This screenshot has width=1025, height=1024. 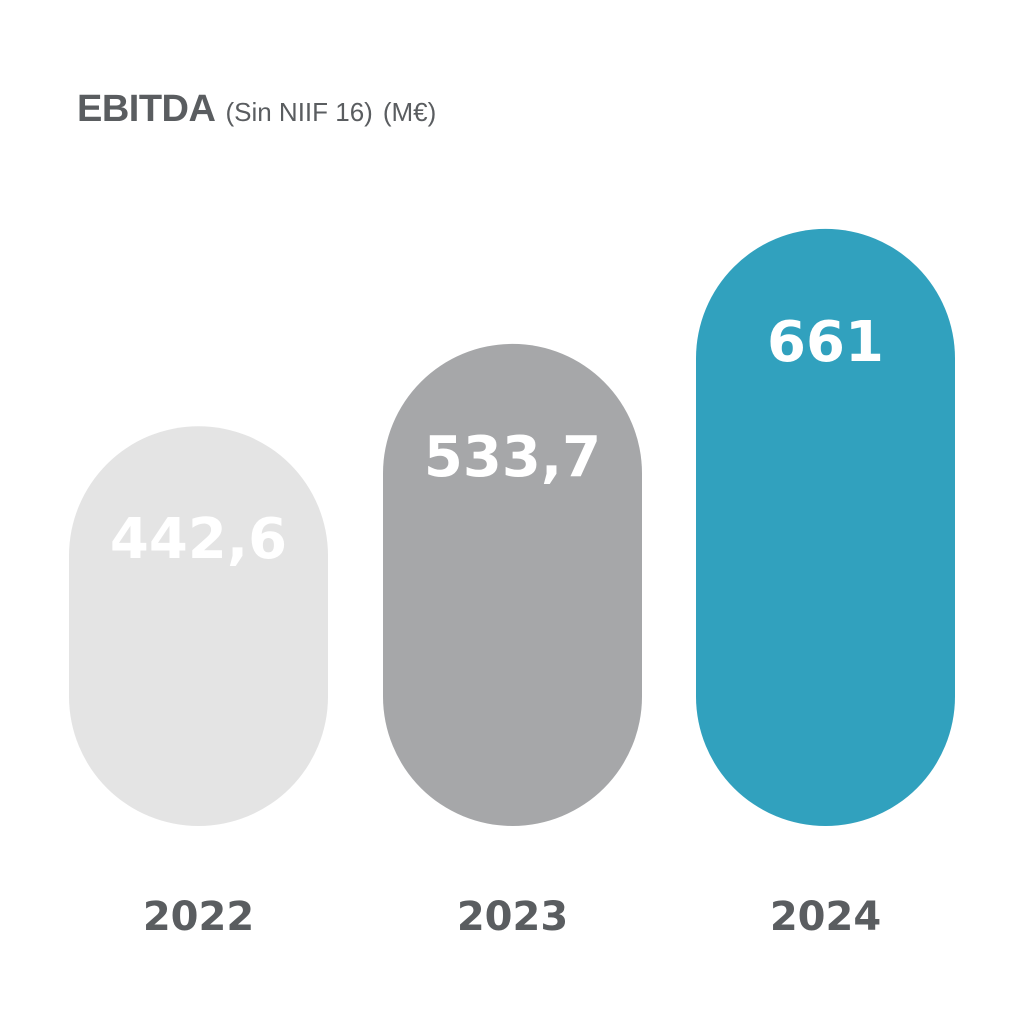 What do you see at coordinates (512, 584) in the screenshot?
I see `bar-2023` at bounding box center [512, 584].